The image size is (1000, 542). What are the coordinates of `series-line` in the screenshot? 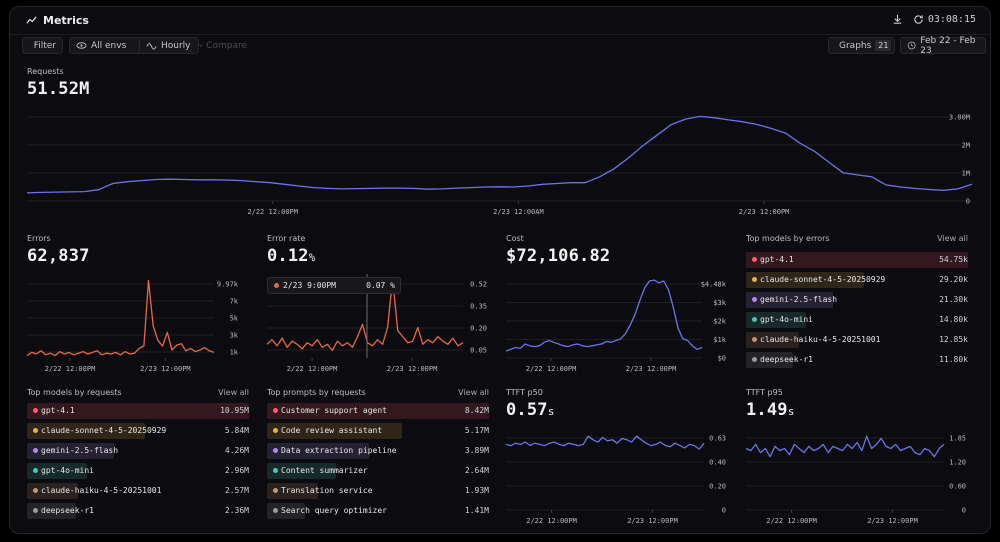 It's located at (499, 154).